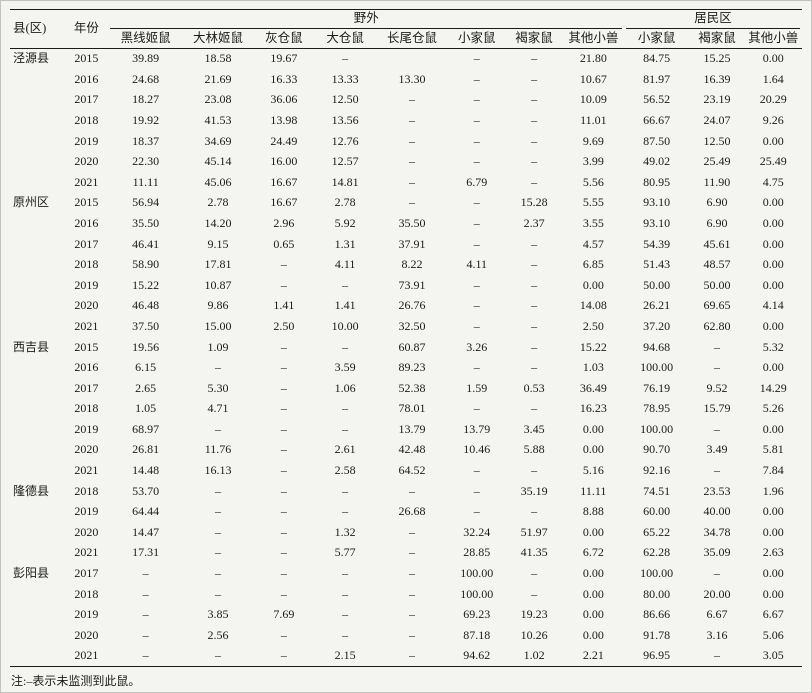 This screenshot has height=693, width=812. What do you see at coordinates (713, 20) in the screenshot?
I see `header-group-residential: 居民区` at bounding box center [713, 20].